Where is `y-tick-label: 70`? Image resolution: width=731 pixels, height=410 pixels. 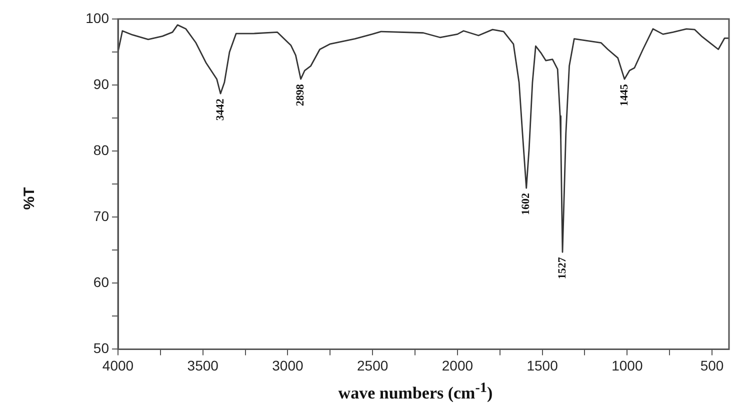 y-tick-label: 70 is located at coordinates (101, 216).